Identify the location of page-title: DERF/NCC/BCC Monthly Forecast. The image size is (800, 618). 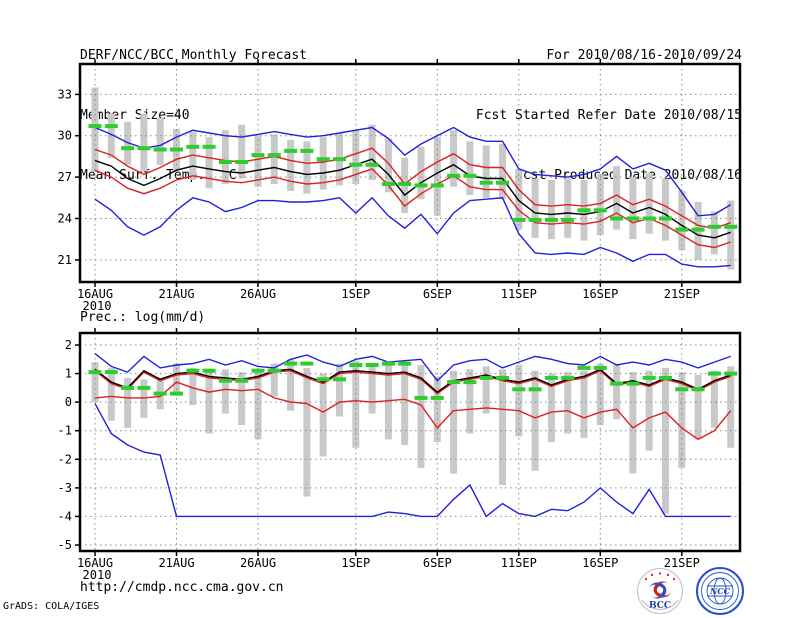
(193, 55).